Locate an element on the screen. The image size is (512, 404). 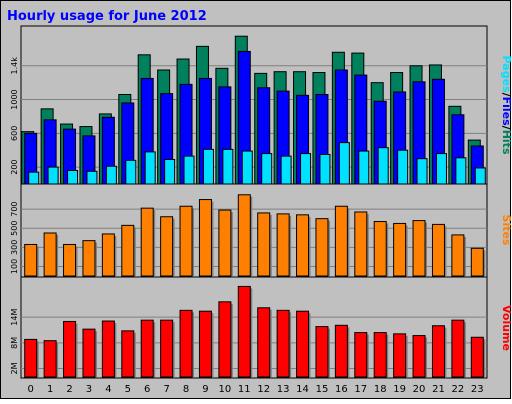
x-tick-label: 11 is located at coordinates (244, 389).